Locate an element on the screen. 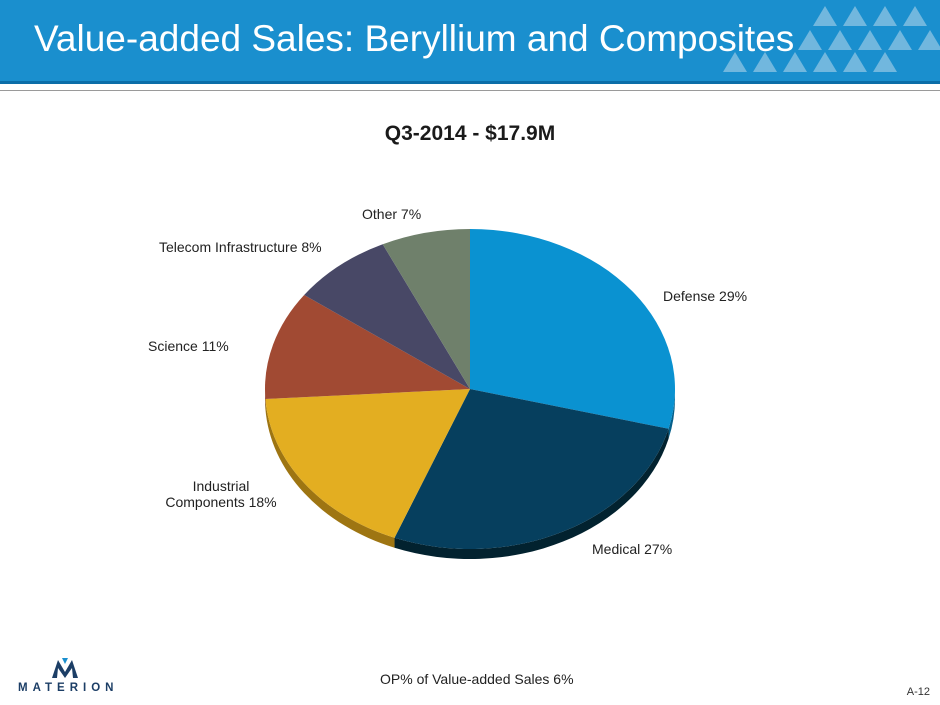 The height and width of the screenshot is (705, 940). slice-label-science: Science 11% is located at coordinates (188, 346).